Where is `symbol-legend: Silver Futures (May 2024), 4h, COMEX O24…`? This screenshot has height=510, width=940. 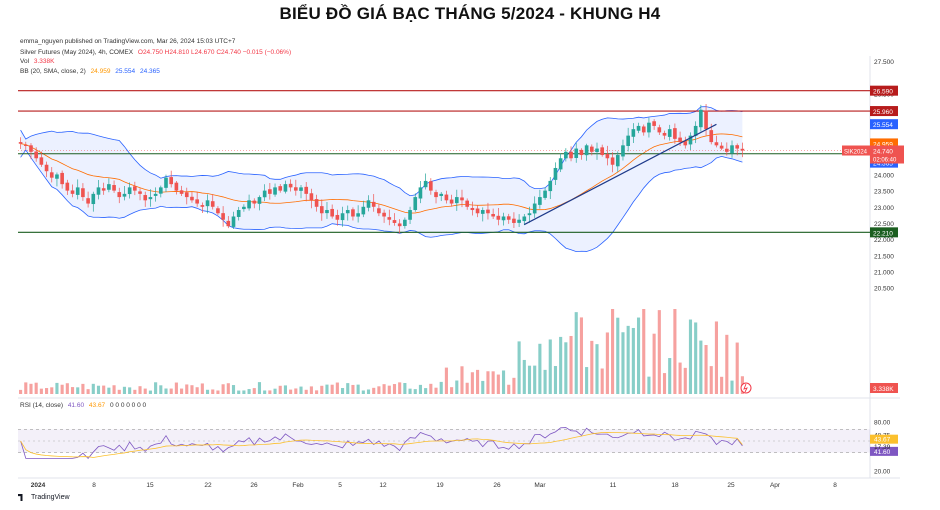
symbol-legend: Silver Futures (May 2024), 4h, COMEX O24… is located at coordinates (155, 52).